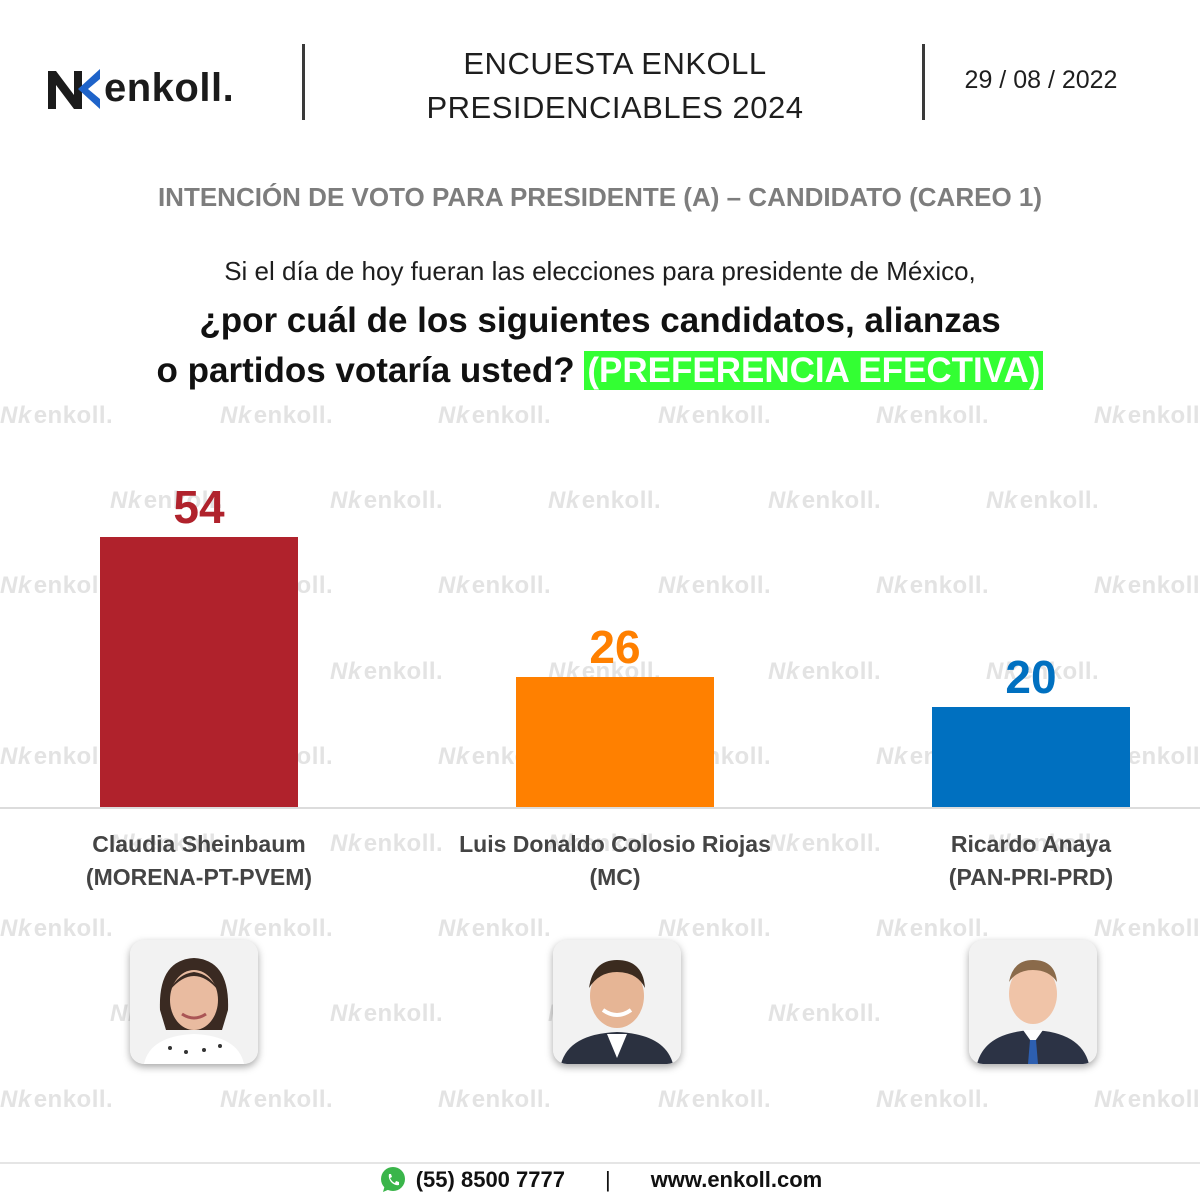  I want to click on candidate-name: Luis Donaldo Colosio Riojas, so click(615, 844).